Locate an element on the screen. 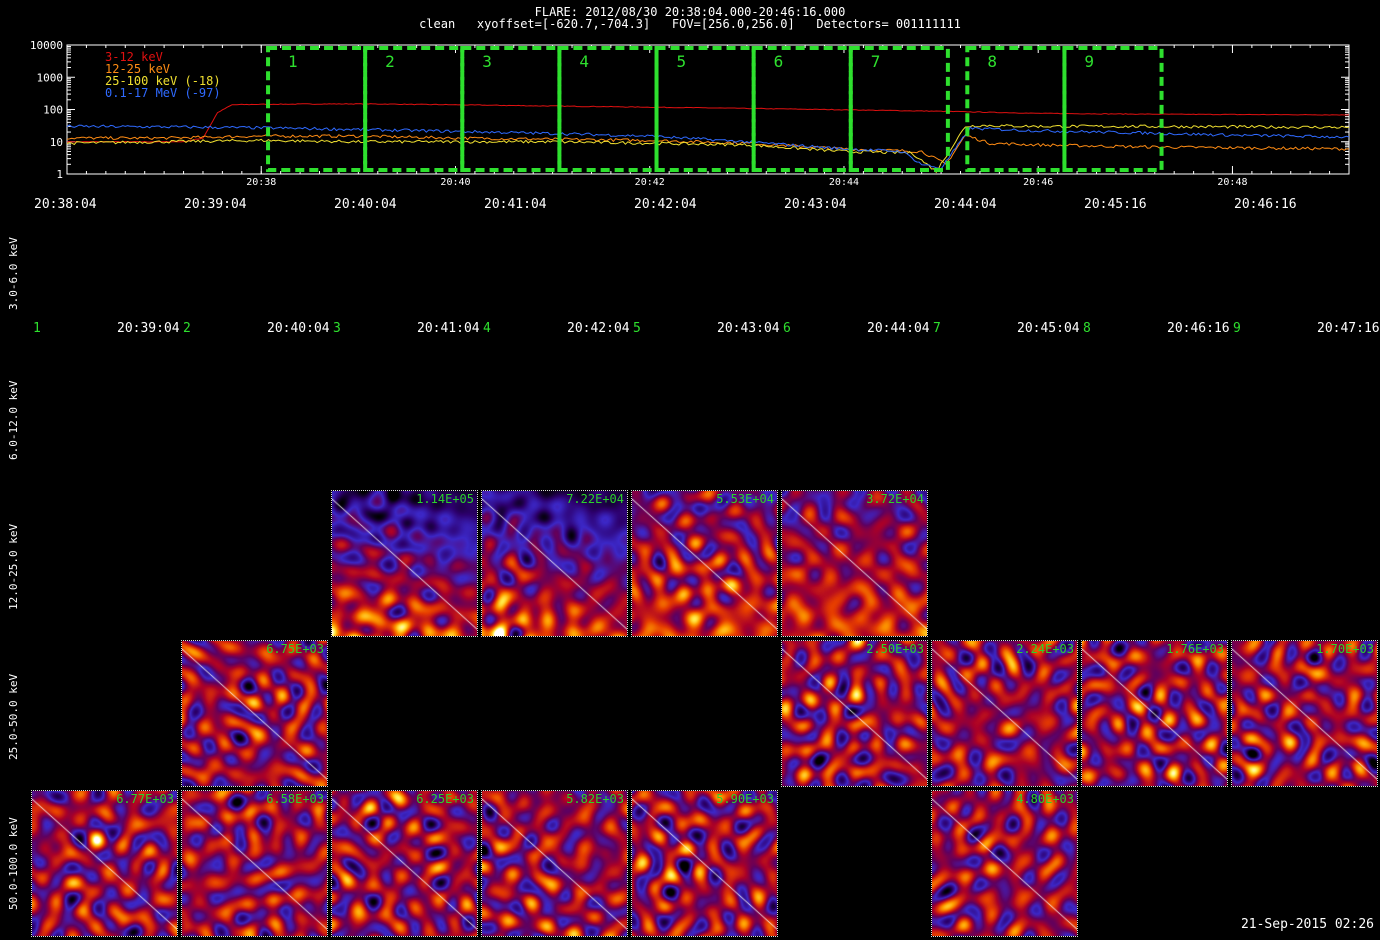  y-tick-label: 1 is located at coordinates (59, 174).